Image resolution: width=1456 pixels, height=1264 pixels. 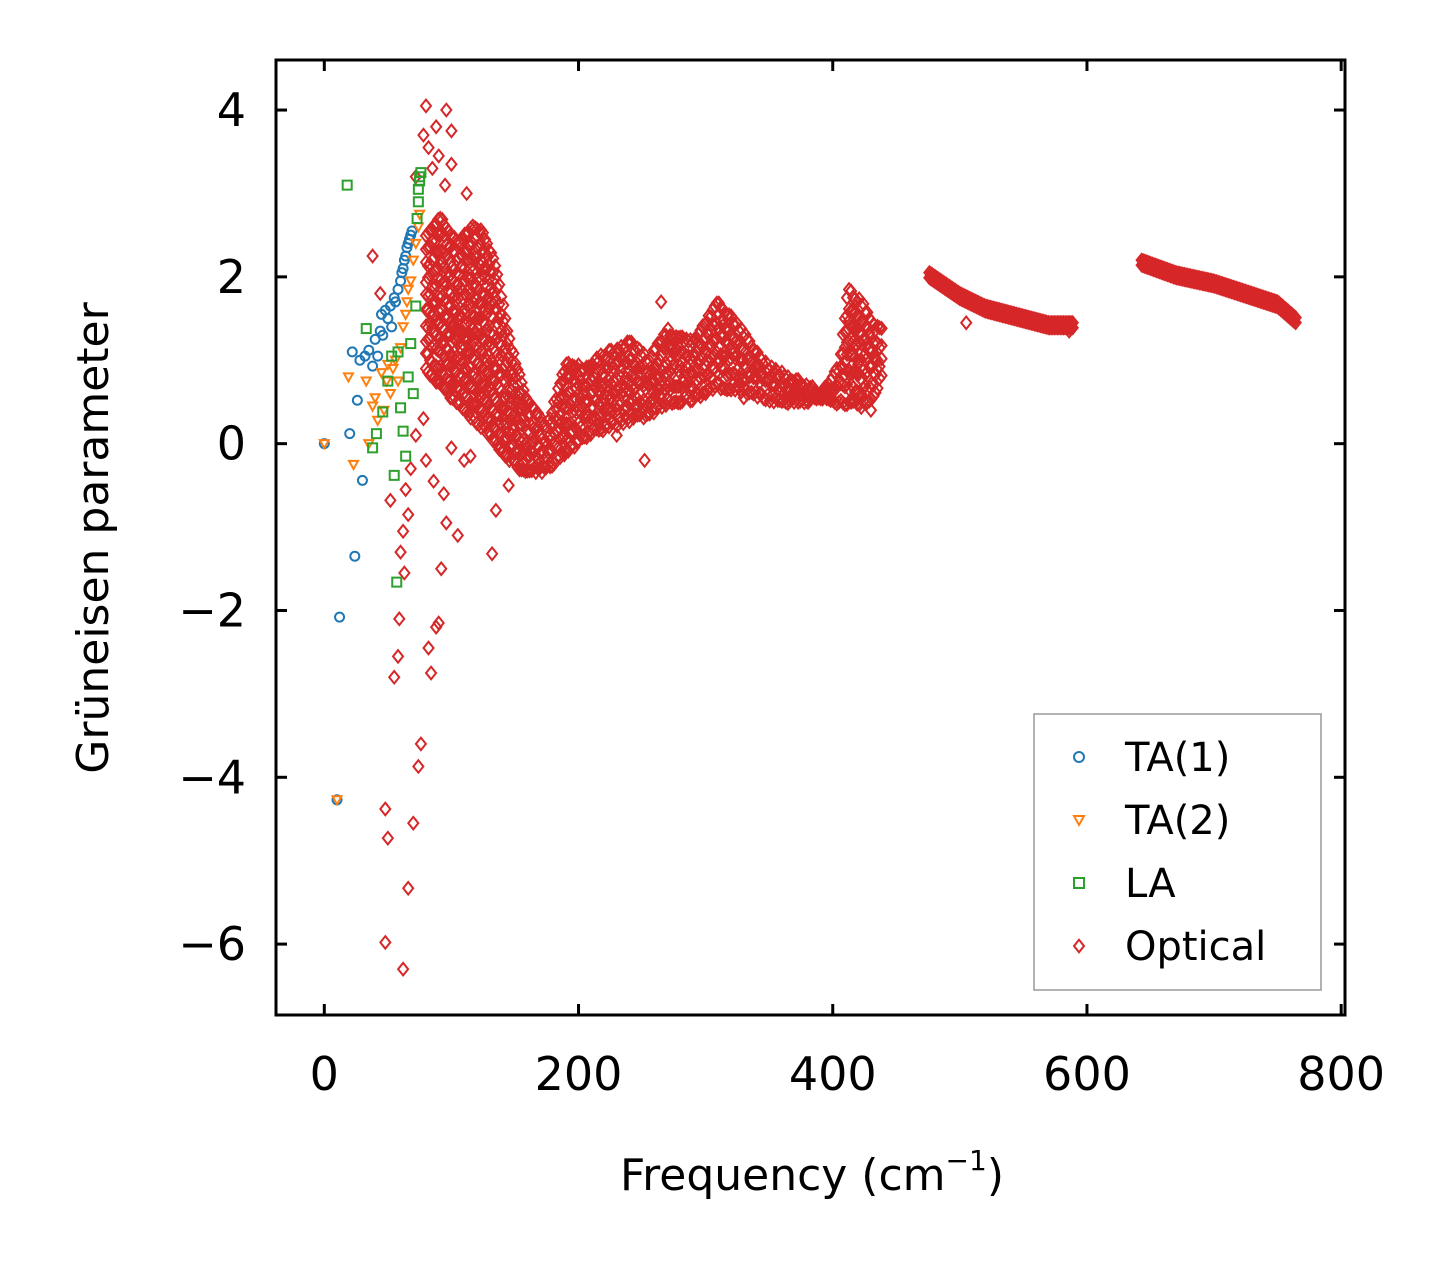 I want to click on y-tick-label: −4, so click(x=212, y=777).